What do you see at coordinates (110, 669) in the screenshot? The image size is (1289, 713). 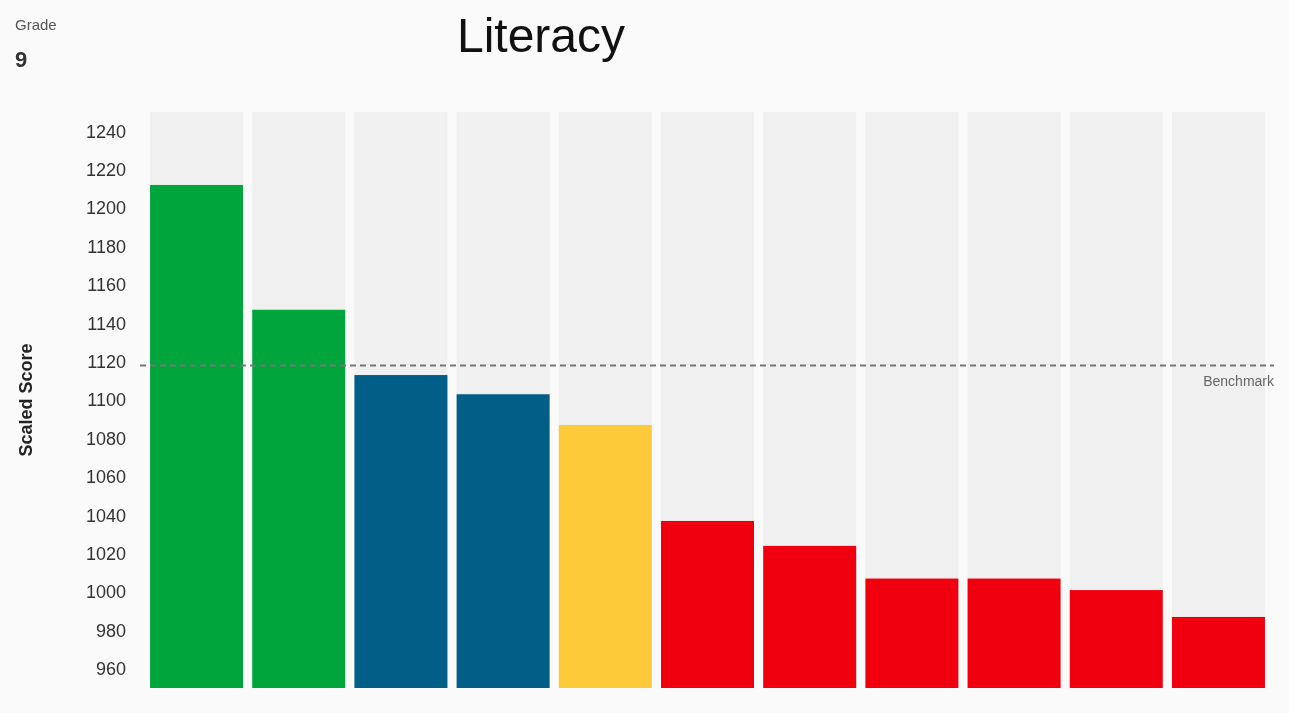 I see `y-tick-label: 960` at bounding box center [110, 669].